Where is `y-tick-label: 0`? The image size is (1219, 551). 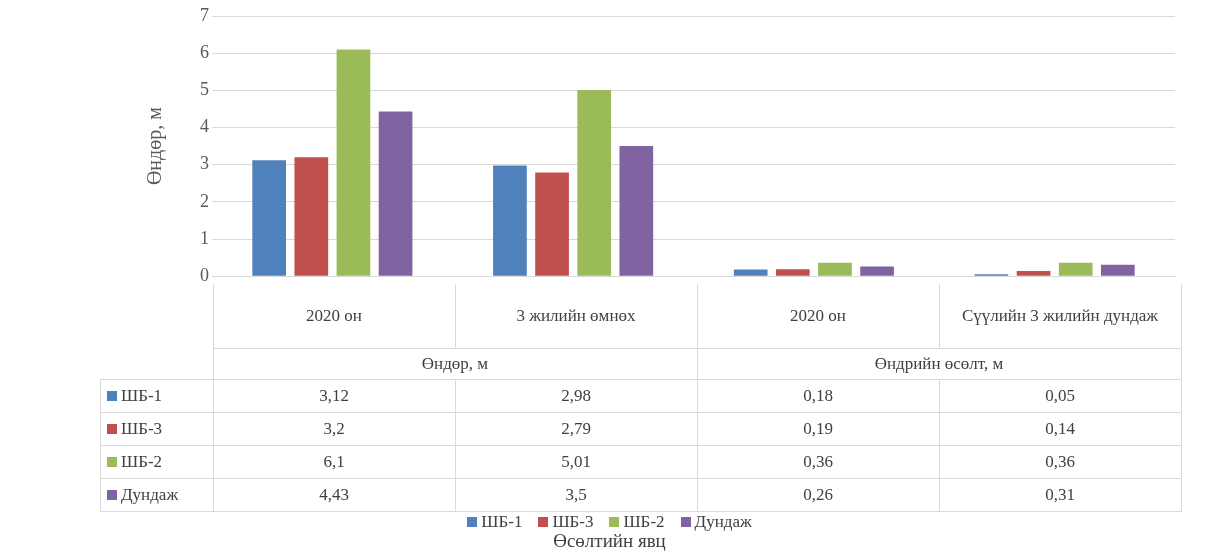 y-tick-label: 0 is located at coordinates (204, 274).